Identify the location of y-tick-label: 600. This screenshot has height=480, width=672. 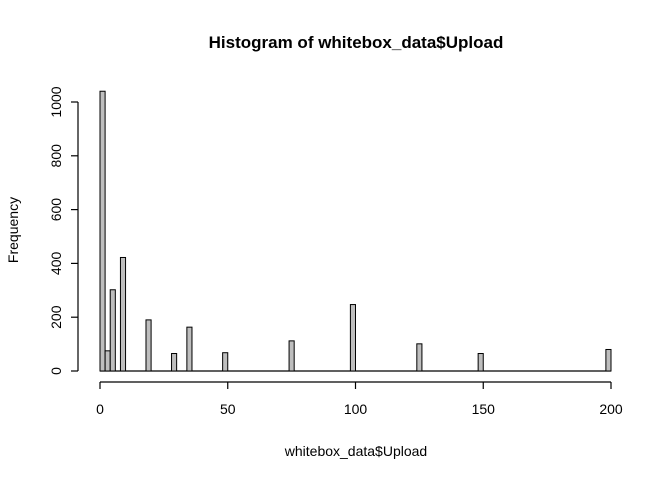
(56, 210).